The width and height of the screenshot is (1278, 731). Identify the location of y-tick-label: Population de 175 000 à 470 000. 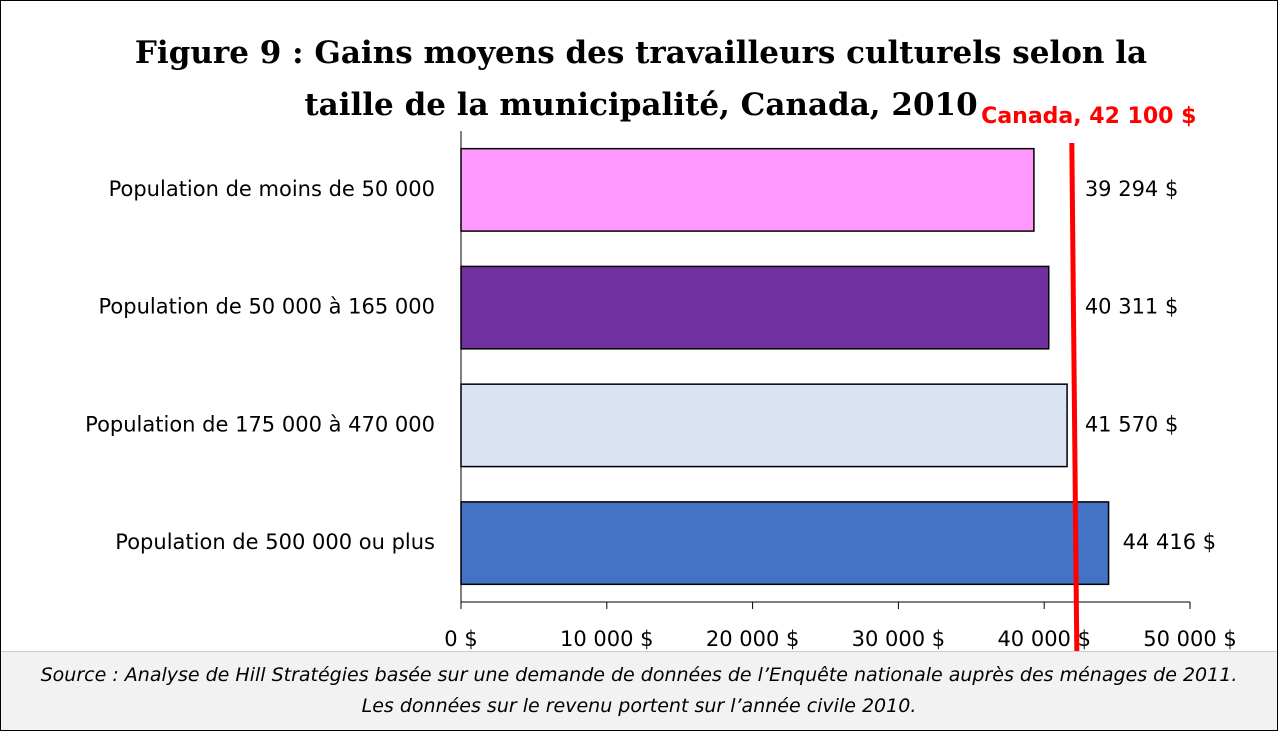
(260, 424).